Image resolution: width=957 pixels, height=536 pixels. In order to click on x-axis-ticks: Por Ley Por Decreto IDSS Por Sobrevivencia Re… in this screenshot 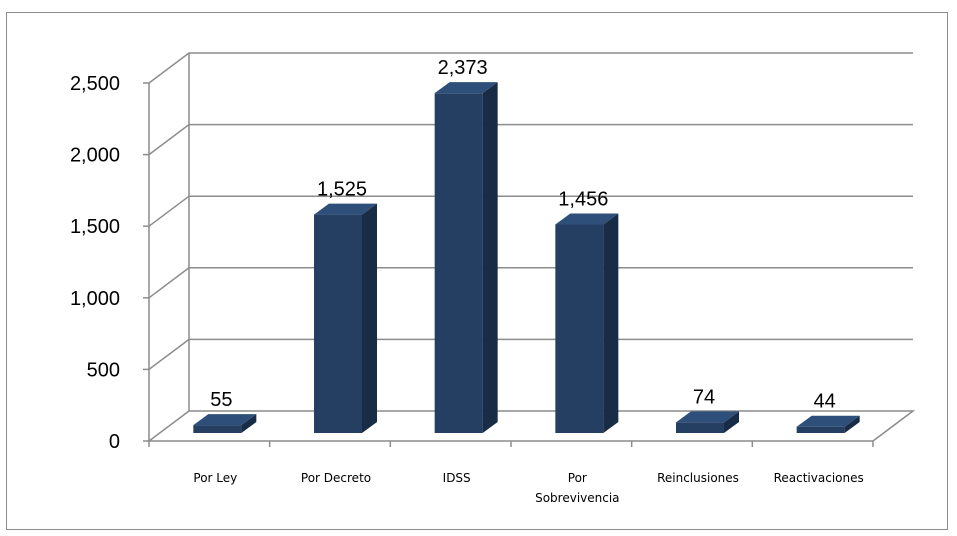, I will do `click(511, 473)`.